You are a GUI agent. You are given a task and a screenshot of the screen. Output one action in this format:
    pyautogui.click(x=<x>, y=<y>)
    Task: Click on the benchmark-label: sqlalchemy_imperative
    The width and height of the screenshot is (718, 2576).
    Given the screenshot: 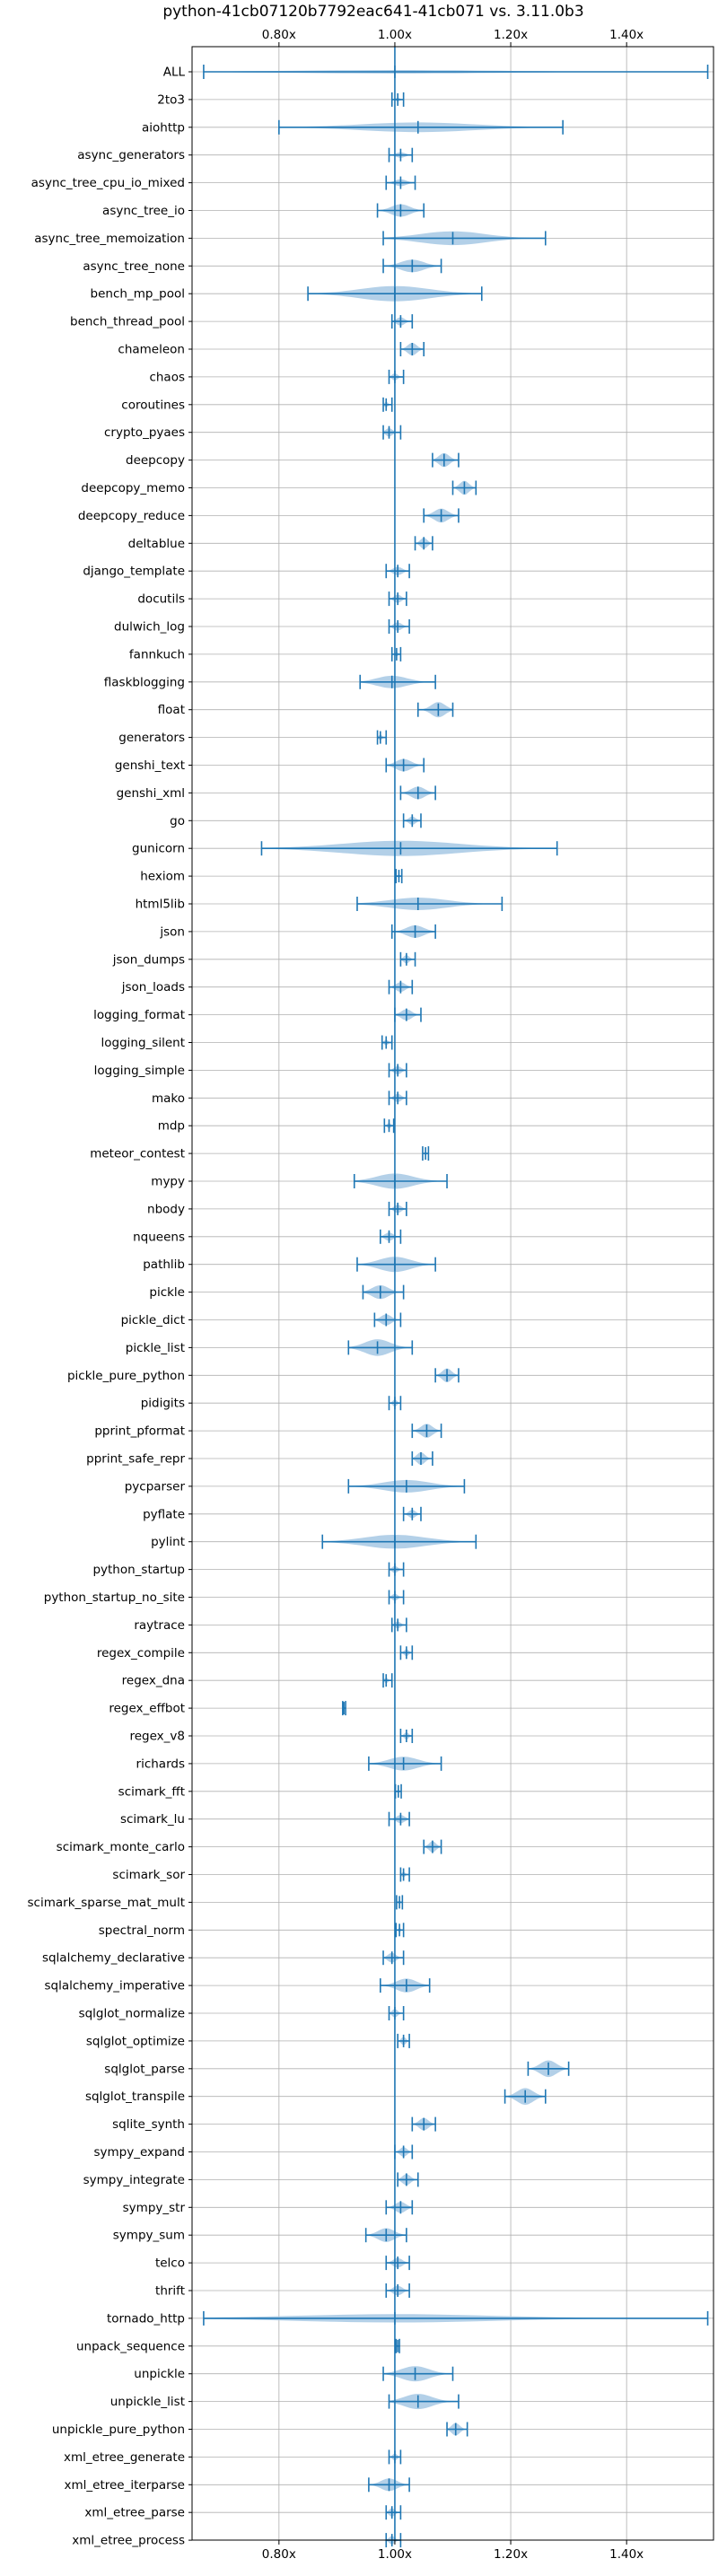 What is the action you would take?
    pyautogui.click(x=115, y=1986)
    